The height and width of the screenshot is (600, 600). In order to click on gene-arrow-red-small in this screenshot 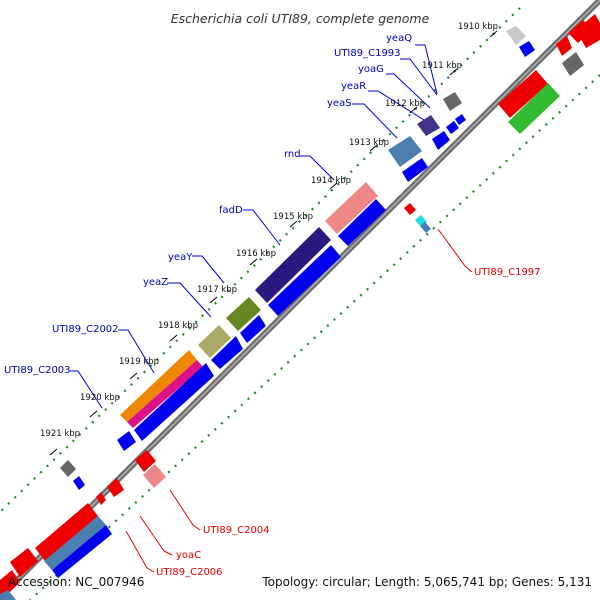, I will do `click(115, 487)`.